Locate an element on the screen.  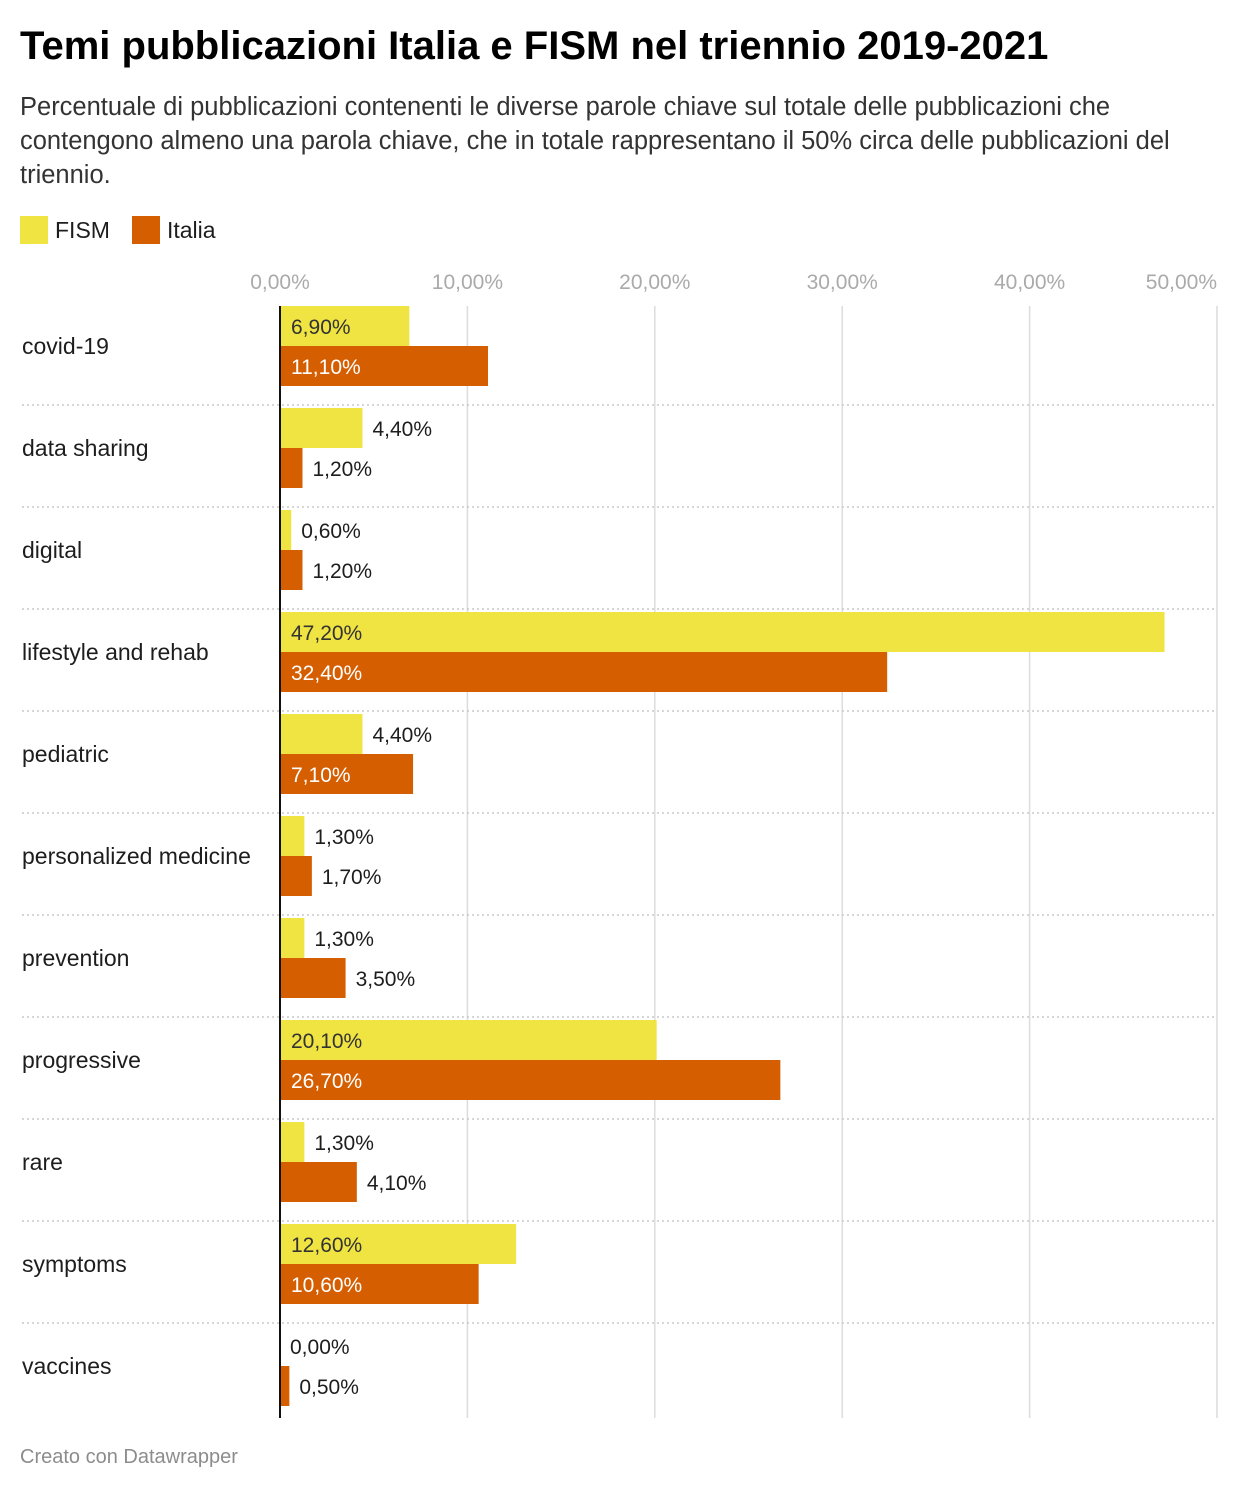
category-label: vaccines is located at coordinates (66, 1366).